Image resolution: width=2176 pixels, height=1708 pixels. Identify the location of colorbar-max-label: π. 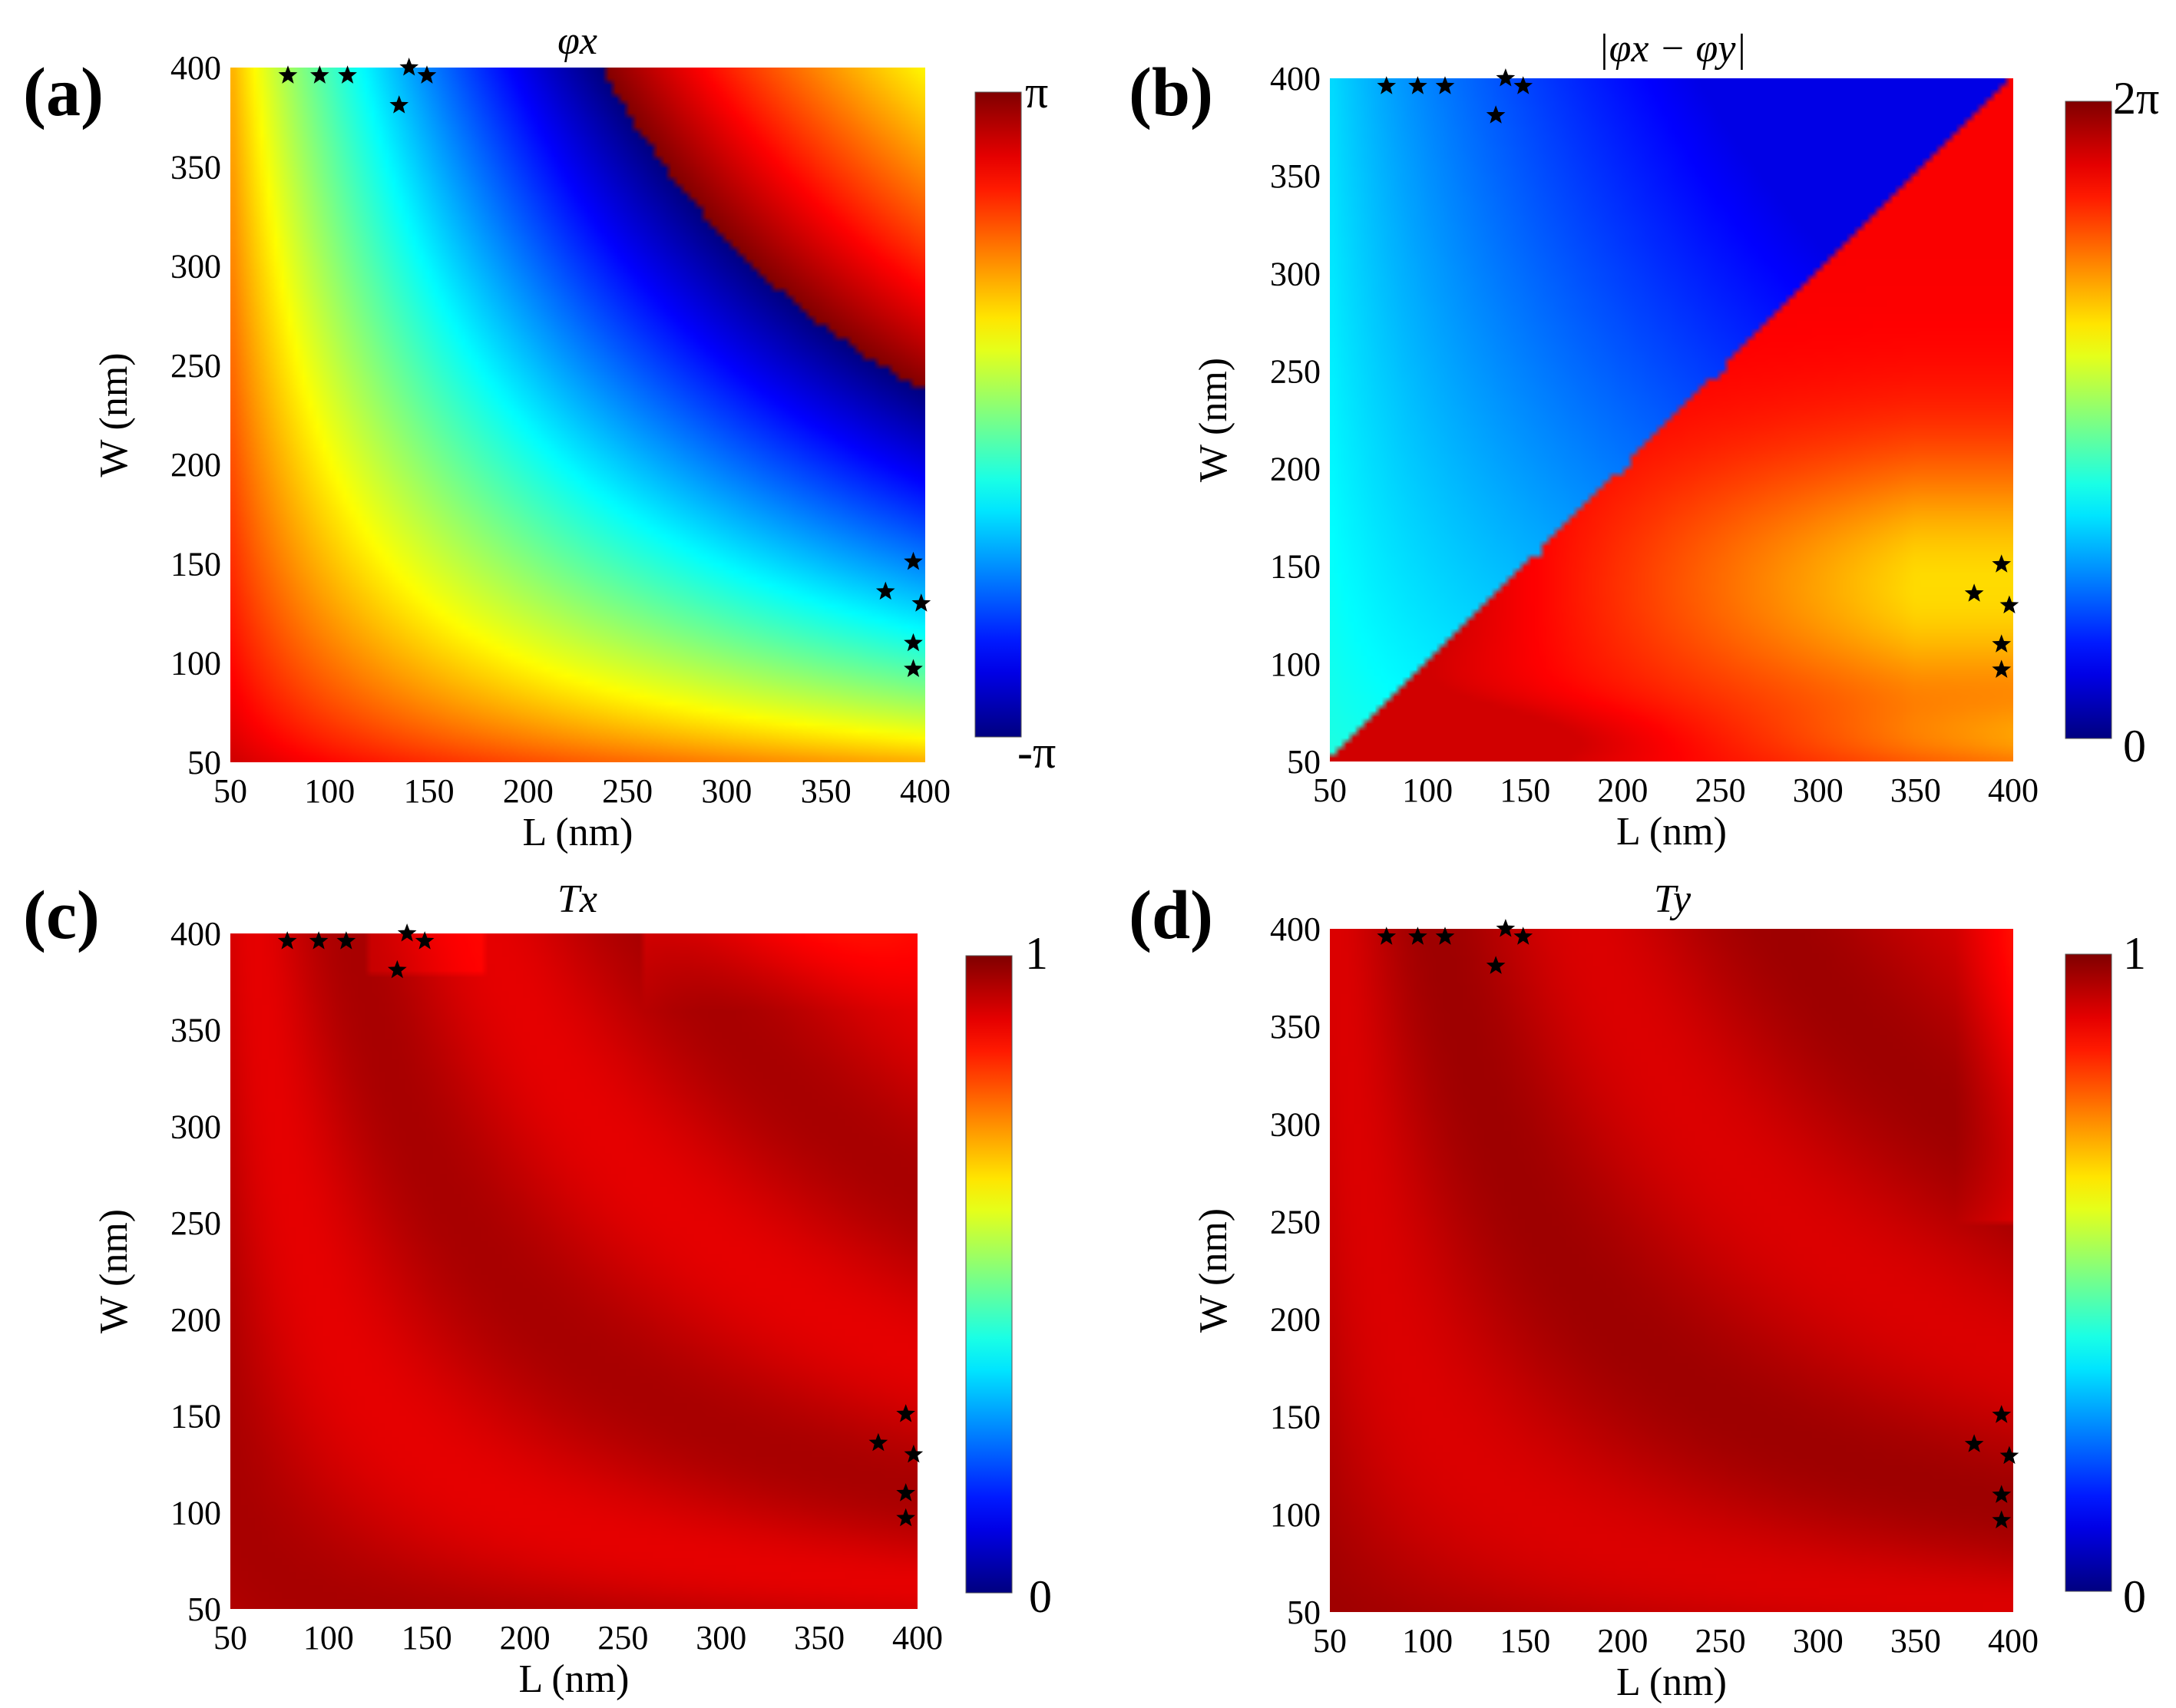
(1037, 92).